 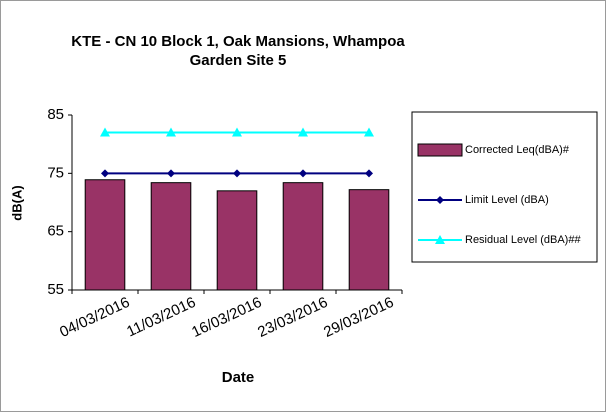 What do you see at coordinates (55, 289) in the screenshot?
I see `y-tick-label: 55` at bounding box center [55, 289].